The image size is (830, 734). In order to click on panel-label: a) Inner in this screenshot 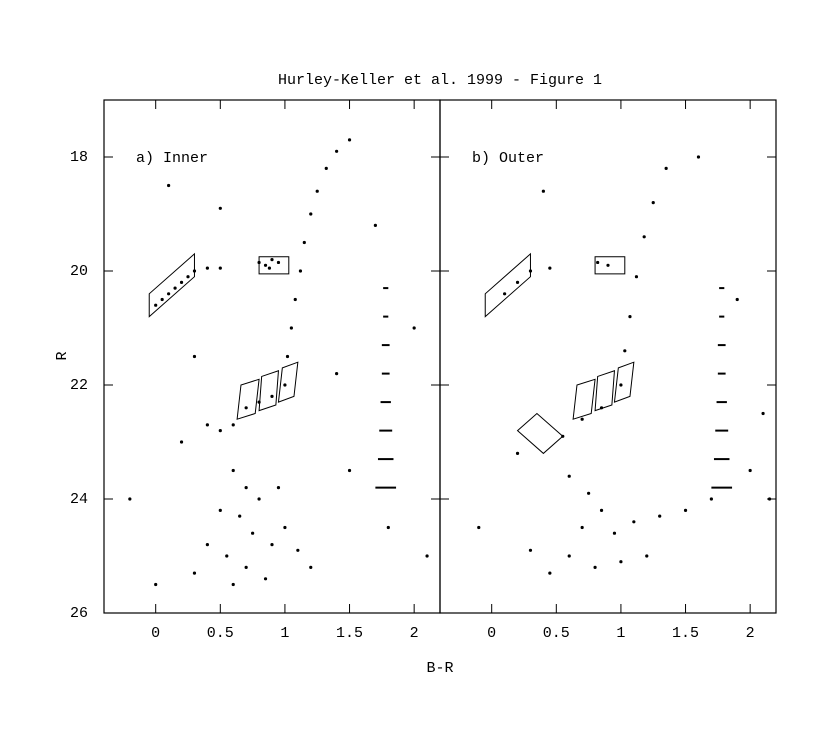, I will do `click(172, 158)`.